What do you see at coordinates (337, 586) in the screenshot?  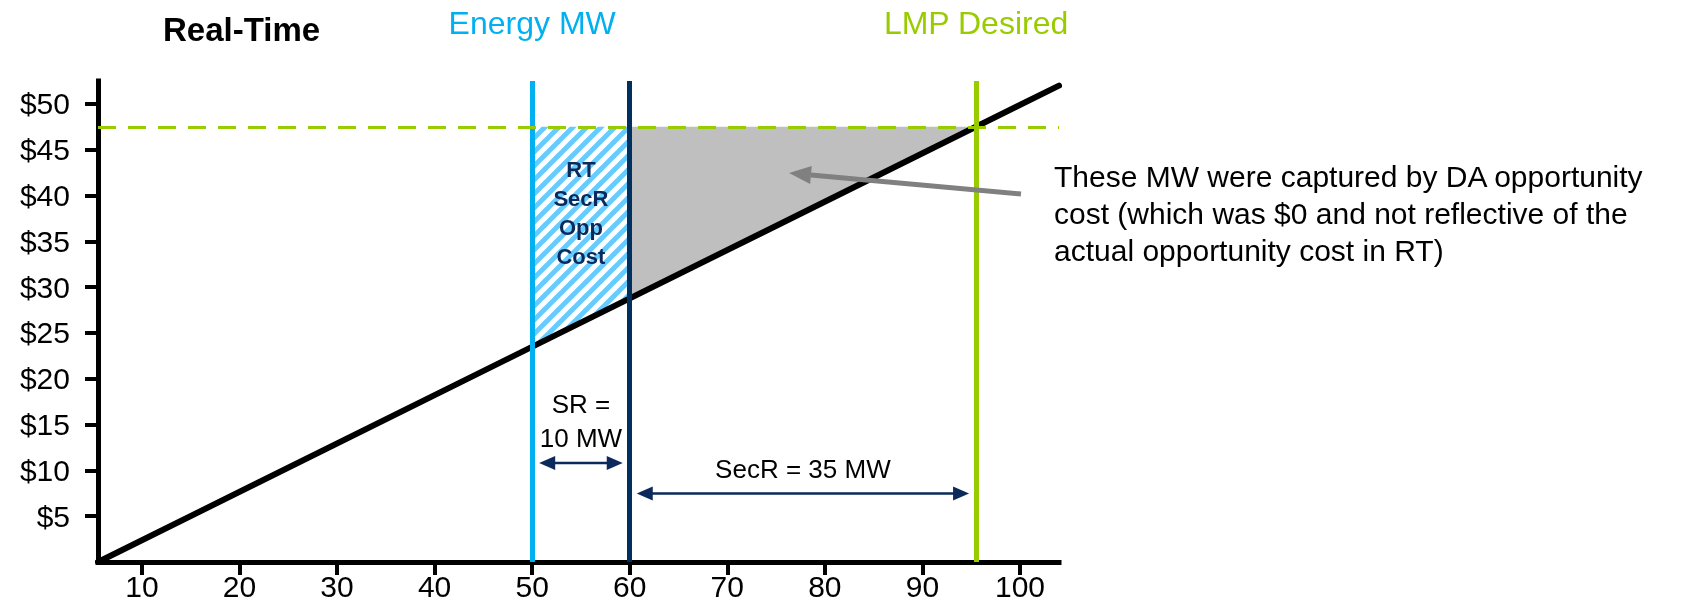 I see `x-tick-label: 30` at bounding box center [337, 586].